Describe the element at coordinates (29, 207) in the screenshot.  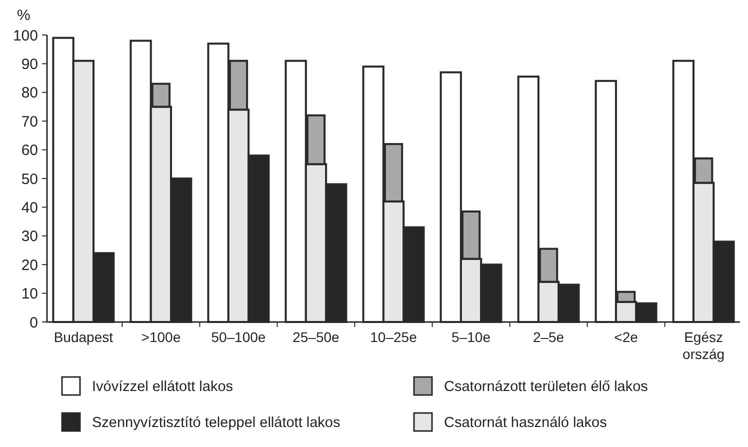
I see `y-tick-label: 40` at that location.